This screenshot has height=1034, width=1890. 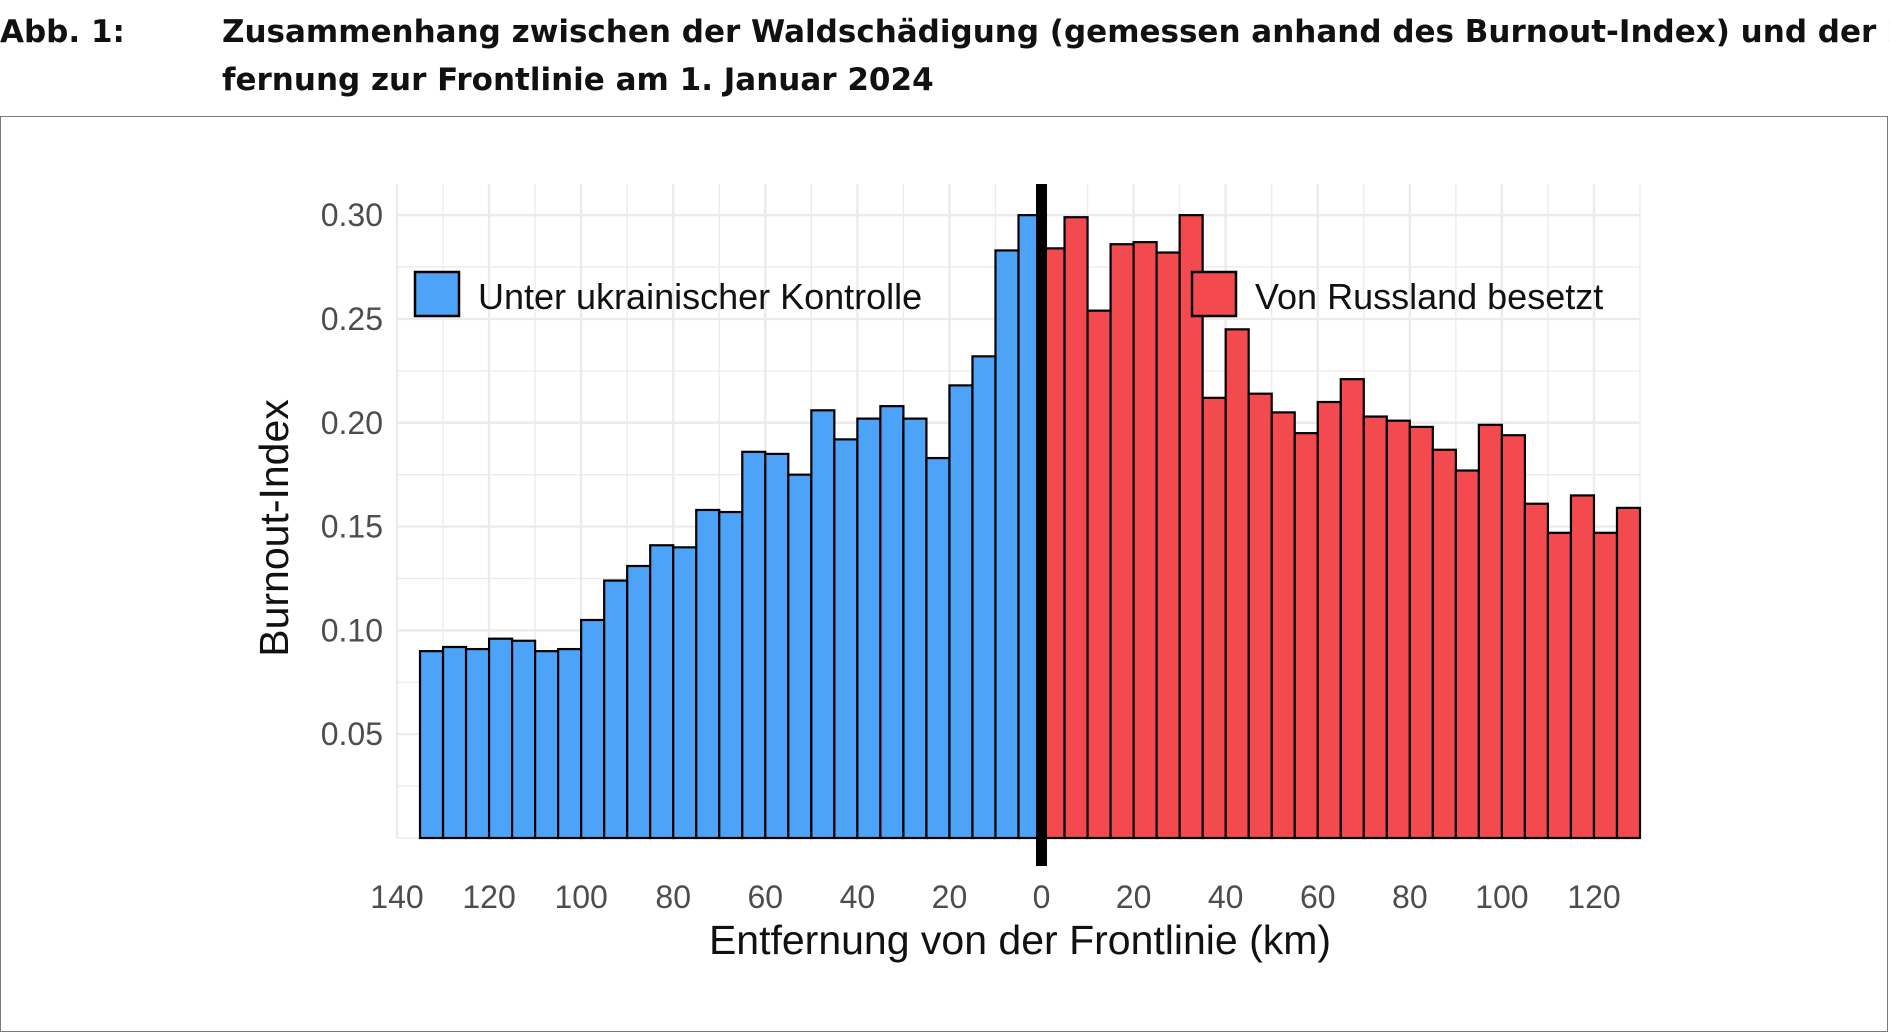 I want to click on x-axis-title: Entfernung von der Frontlinie (km), so click(x=1020, y=940).